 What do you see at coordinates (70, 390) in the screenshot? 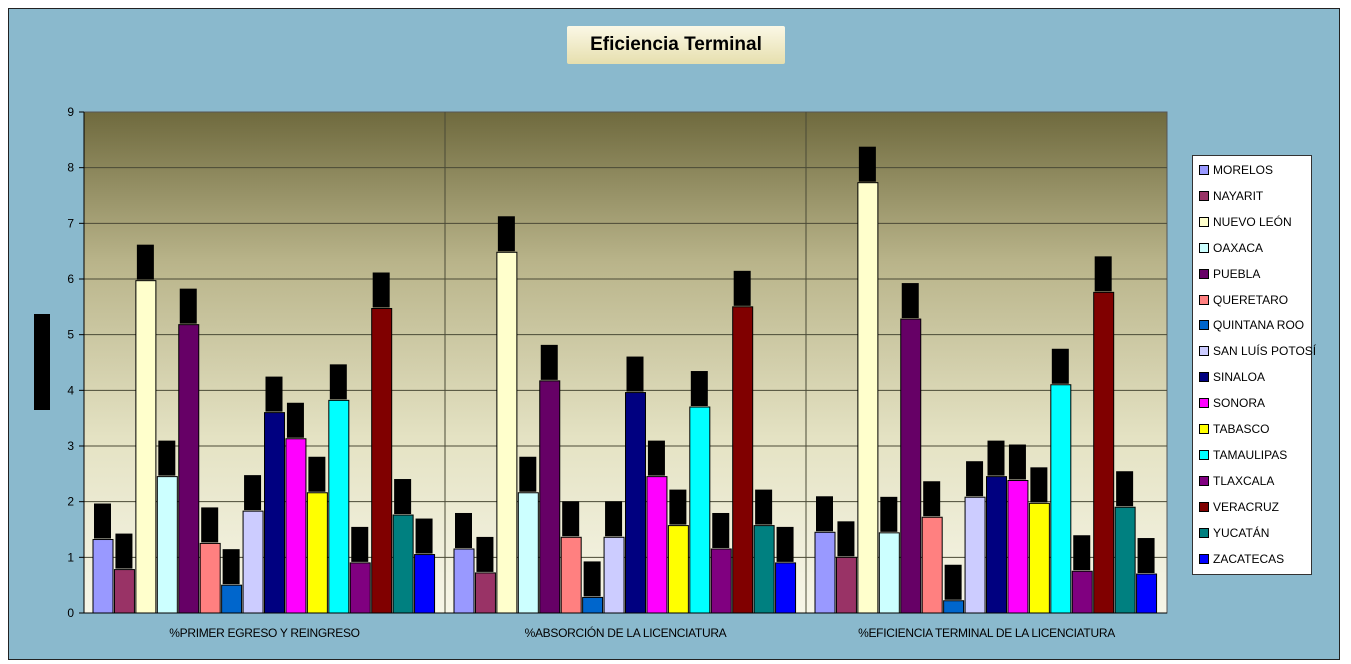
I see `y-tick-label: 4` at bounding box center [70, 390].